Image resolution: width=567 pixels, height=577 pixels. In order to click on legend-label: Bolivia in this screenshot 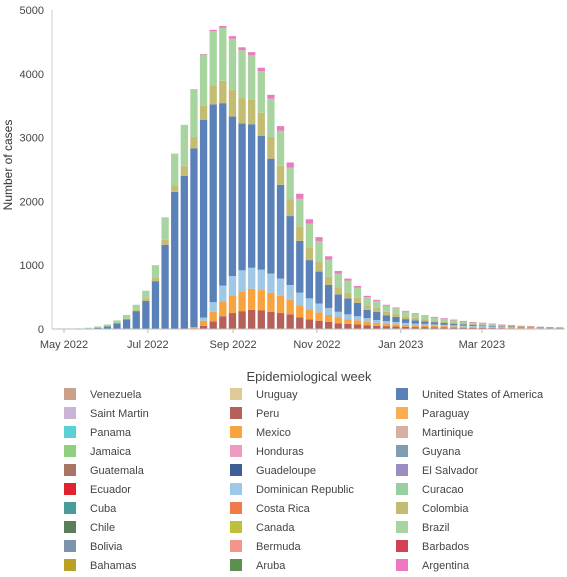, I will do `click(106, 547)`.